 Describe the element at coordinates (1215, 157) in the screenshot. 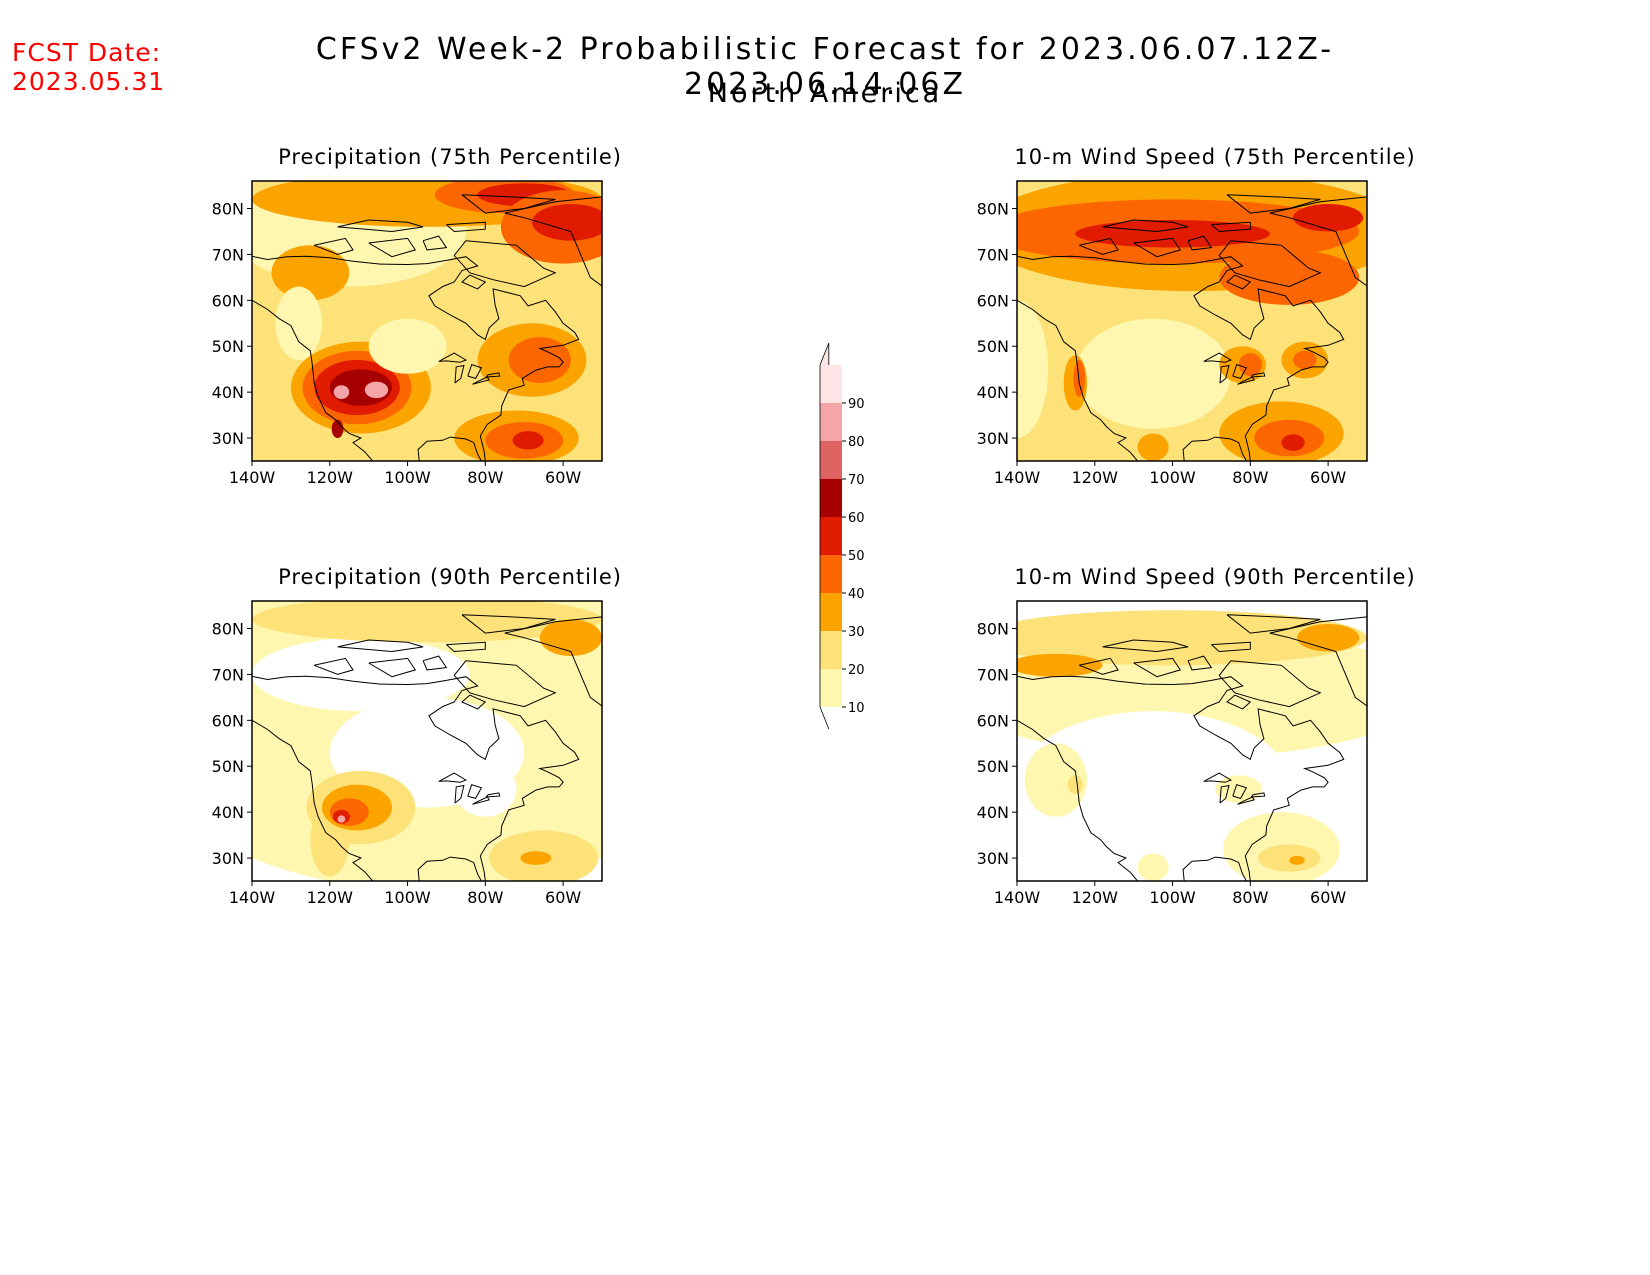

I see `panel-title: 10-m Wind Speed (75th Percentile)` at that location.